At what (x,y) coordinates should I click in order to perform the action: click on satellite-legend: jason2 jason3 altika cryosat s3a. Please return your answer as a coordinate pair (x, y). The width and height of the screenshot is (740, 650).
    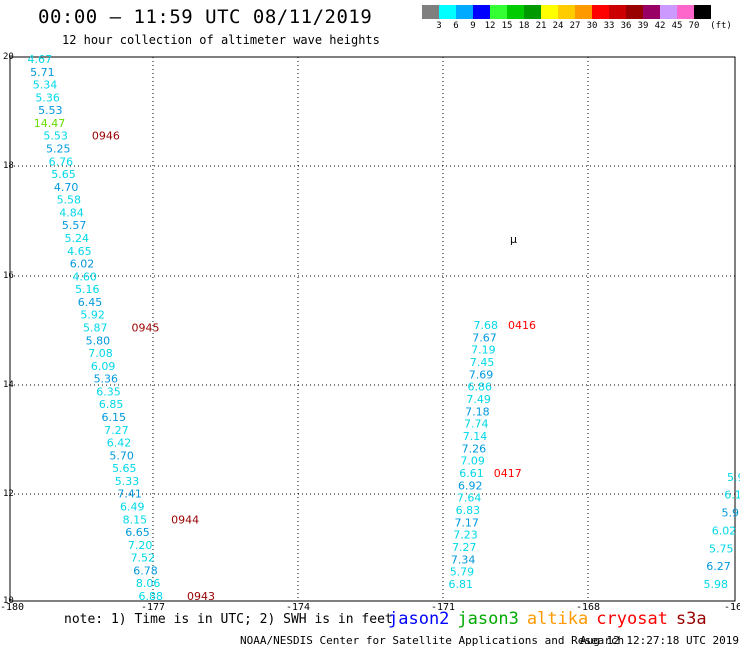
    Looking at the image, I should click on (551, 619).